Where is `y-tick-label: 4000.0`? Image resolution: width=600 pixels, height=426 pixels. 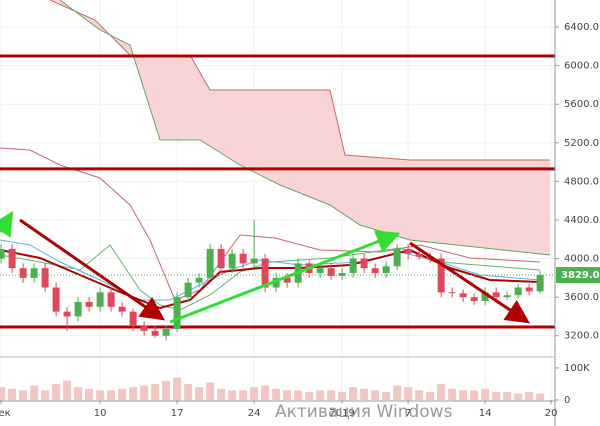 y-tick-label: 4000.0 is located at coordinates (581, 259).